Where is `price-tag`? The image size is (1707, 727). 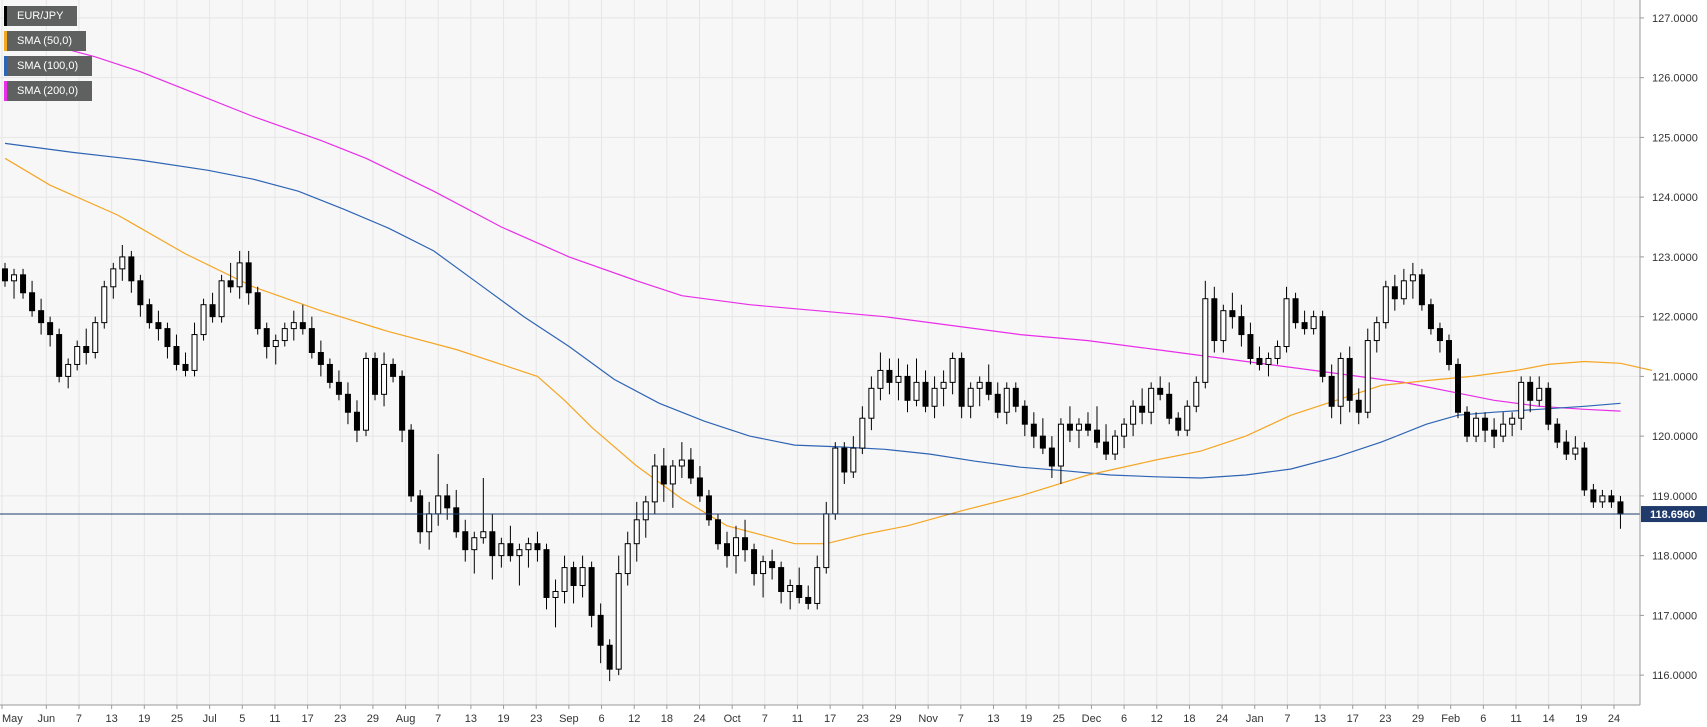
price-tag is located at coordinates (1674, 514).